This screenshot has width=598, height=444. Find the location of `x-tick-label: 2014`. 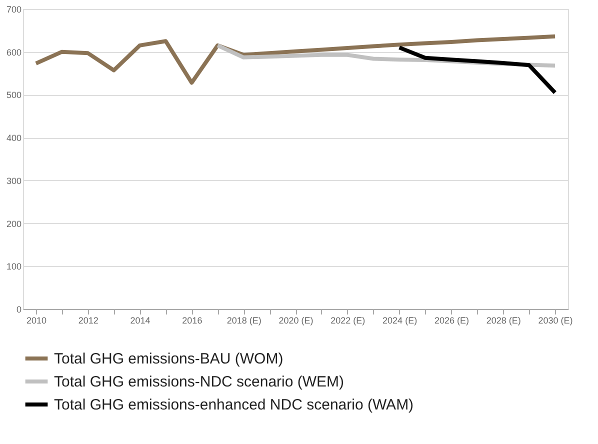

x-tick-label: 2014 is located at coordinates (140, 321).